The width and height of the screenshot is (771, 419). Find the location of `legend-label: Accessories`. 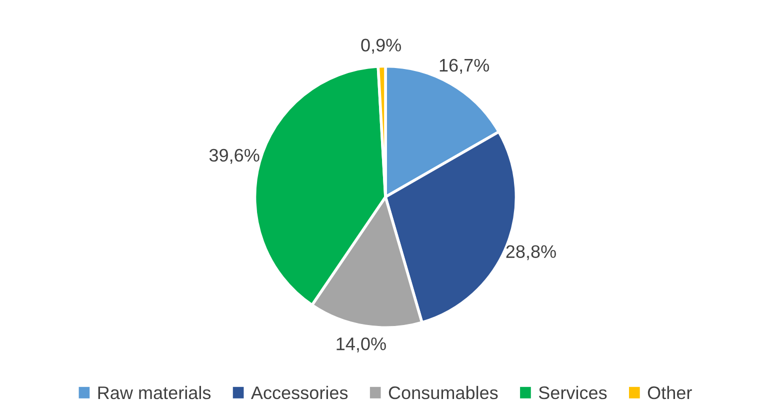

legend-label: Accessories is located at coordinates (299, 393).